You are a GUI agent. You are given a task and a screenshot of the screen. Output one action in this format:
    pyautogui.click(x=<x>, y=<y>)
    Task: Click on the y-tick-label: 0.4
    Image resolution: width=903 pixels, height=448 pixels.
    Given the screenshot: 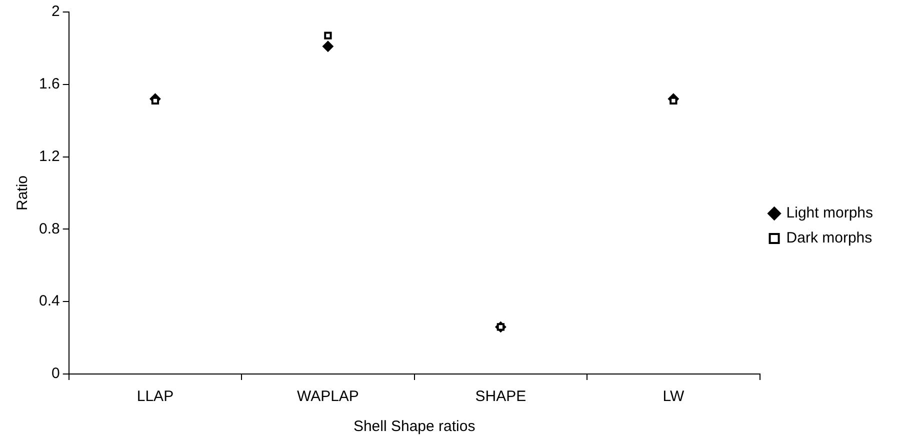 What is the action you would take?
    pyautogui.click(x=49, y=301)
    